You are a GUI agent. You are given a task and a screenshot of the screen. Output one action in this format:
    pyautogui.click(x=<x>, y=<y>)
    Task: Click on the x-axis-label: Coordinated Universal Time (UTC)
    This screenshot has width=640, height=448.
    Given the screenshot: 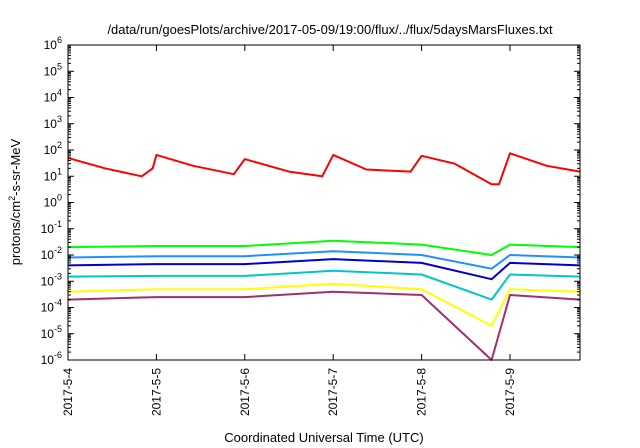 What is the action you would take?
    pyautogui.click(x=323, y=437)
    